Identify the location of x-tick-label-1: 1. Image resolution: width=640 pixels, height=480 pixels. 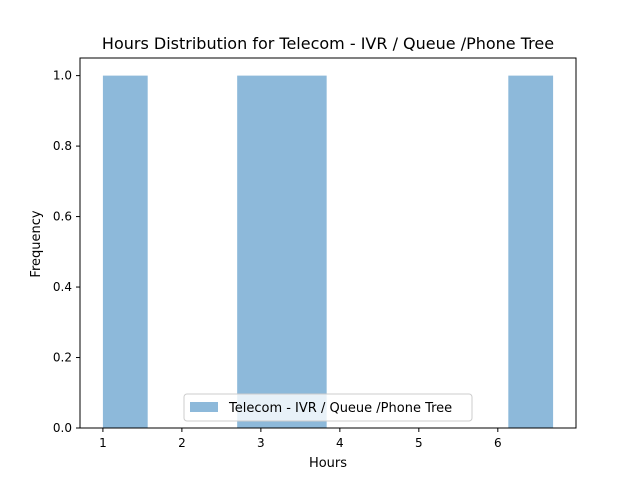
(103, 443).